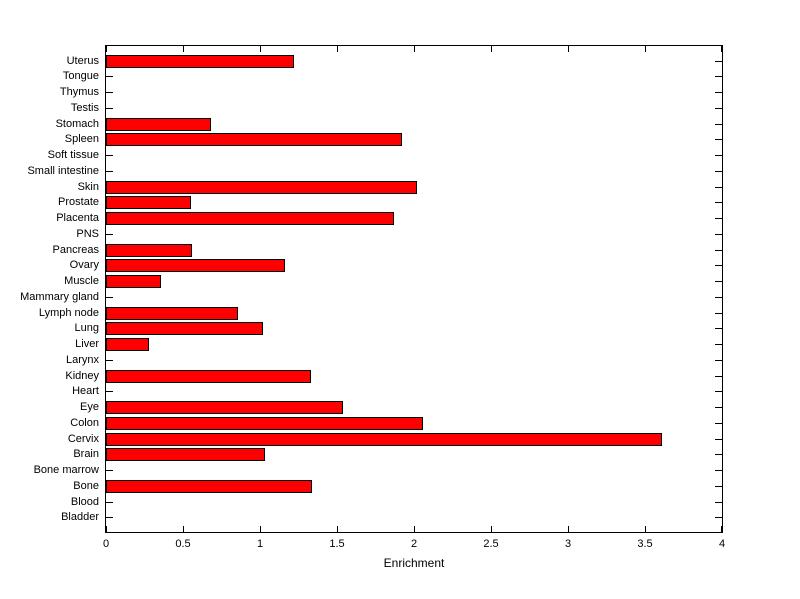 The height and width of the screenshot is (599, 800). What do you see at coordinates (73, 155) in the screenshot?
I see `category-label-soft-tissue: Soft tissue` at bounding box center [73, 155].